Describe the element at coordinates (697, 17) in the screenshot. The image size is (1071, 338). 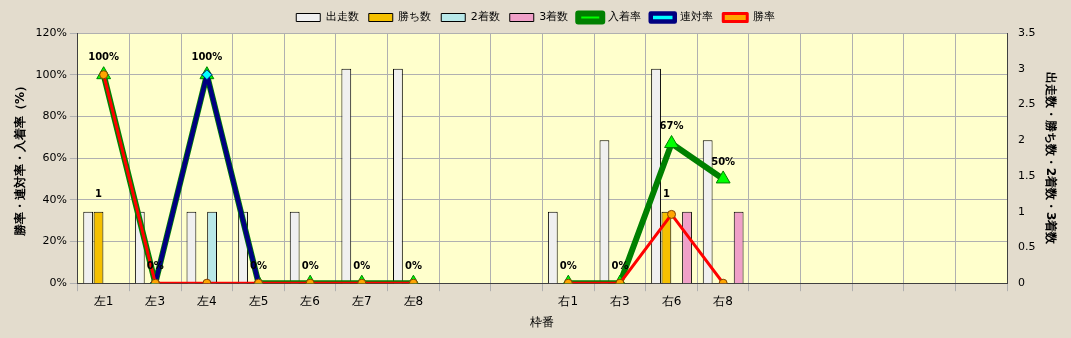
I see `legend-label: 連対率` at that location.